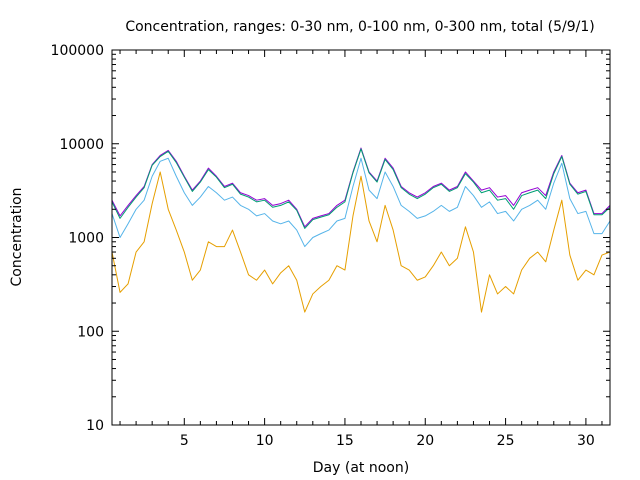 Image resolution: width=640 pixels, height=480 pixels. Describe the element at coordinates (184, 441) in the screenshot. I see `x-tick-label: 5` at that location.